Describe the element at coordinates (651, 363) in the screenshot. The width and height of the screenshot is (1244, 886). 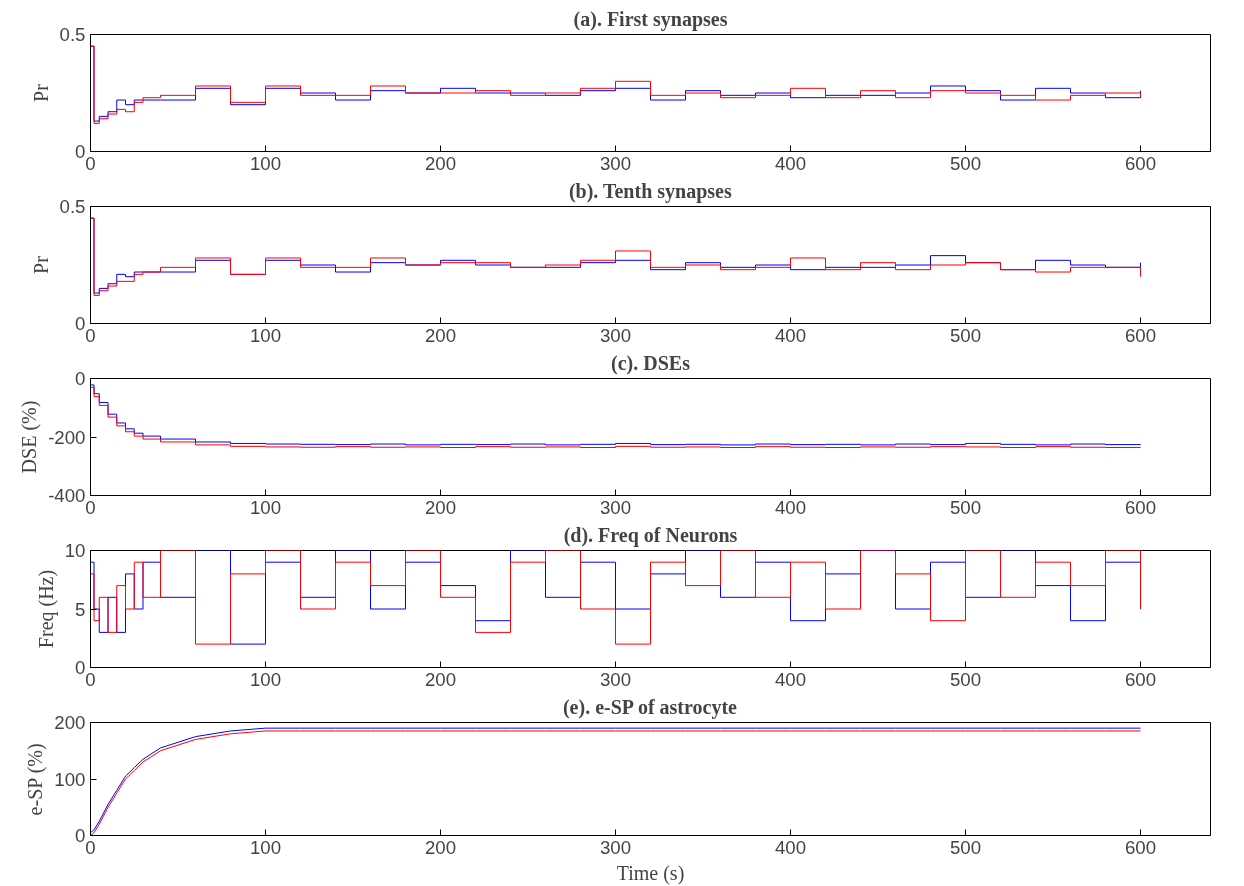
I see `chart-title: (c). DSEs` at that location.